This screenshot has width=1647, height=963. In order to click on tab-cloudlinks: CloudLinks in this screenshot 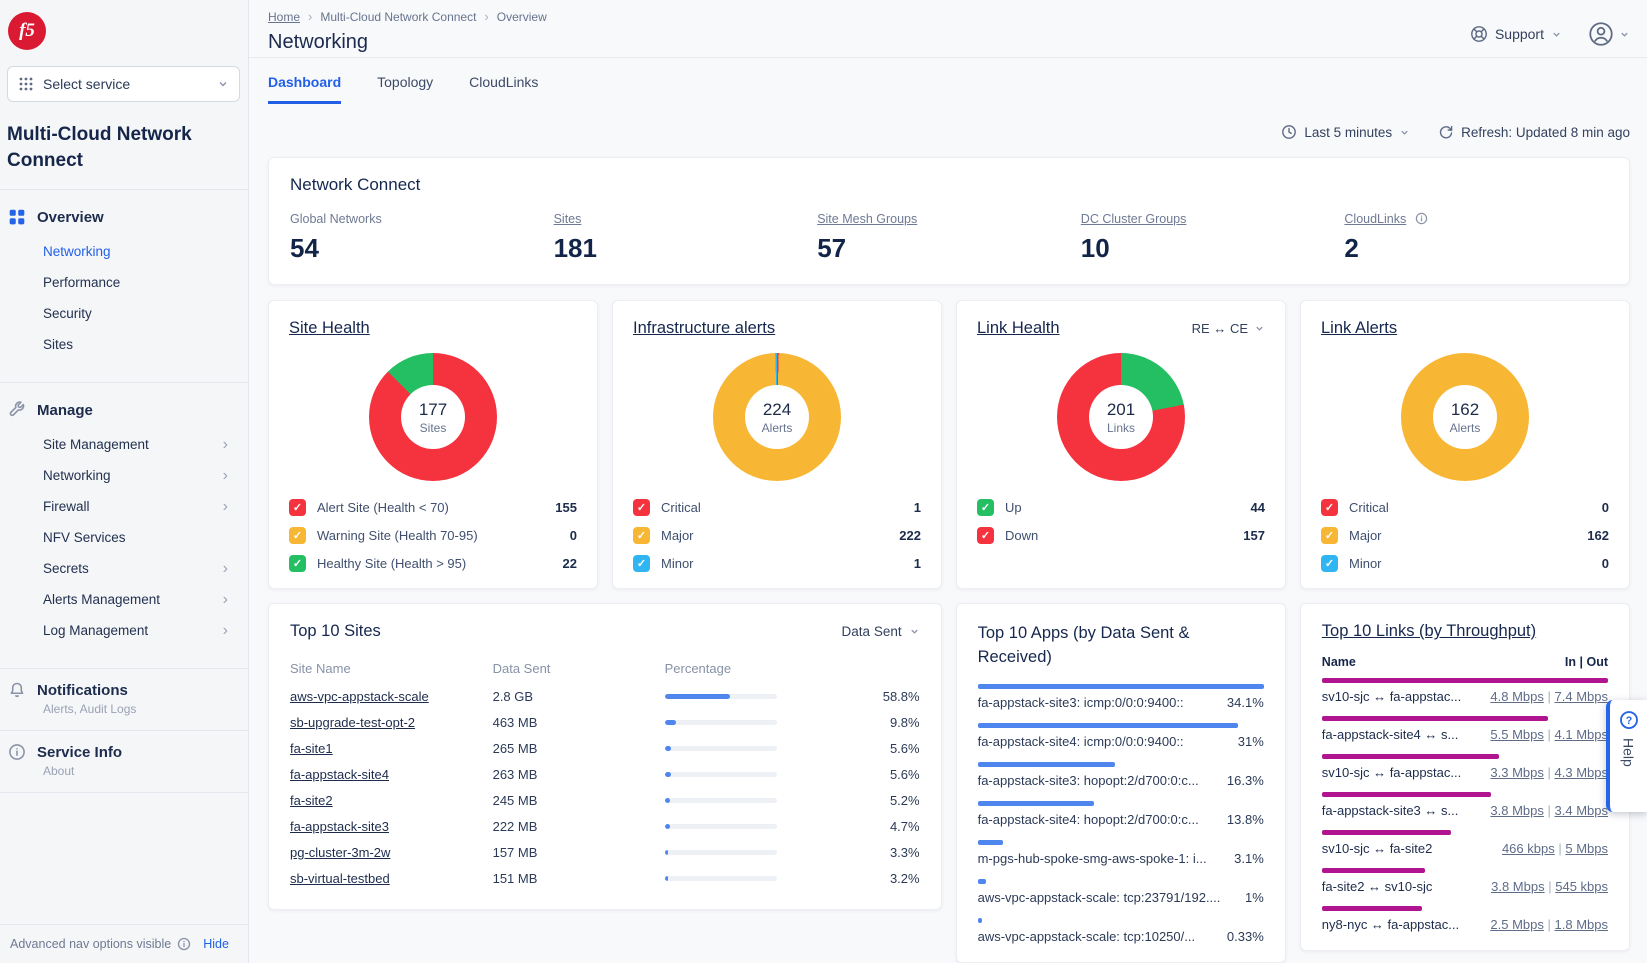, I will do `click(504, 82)`.